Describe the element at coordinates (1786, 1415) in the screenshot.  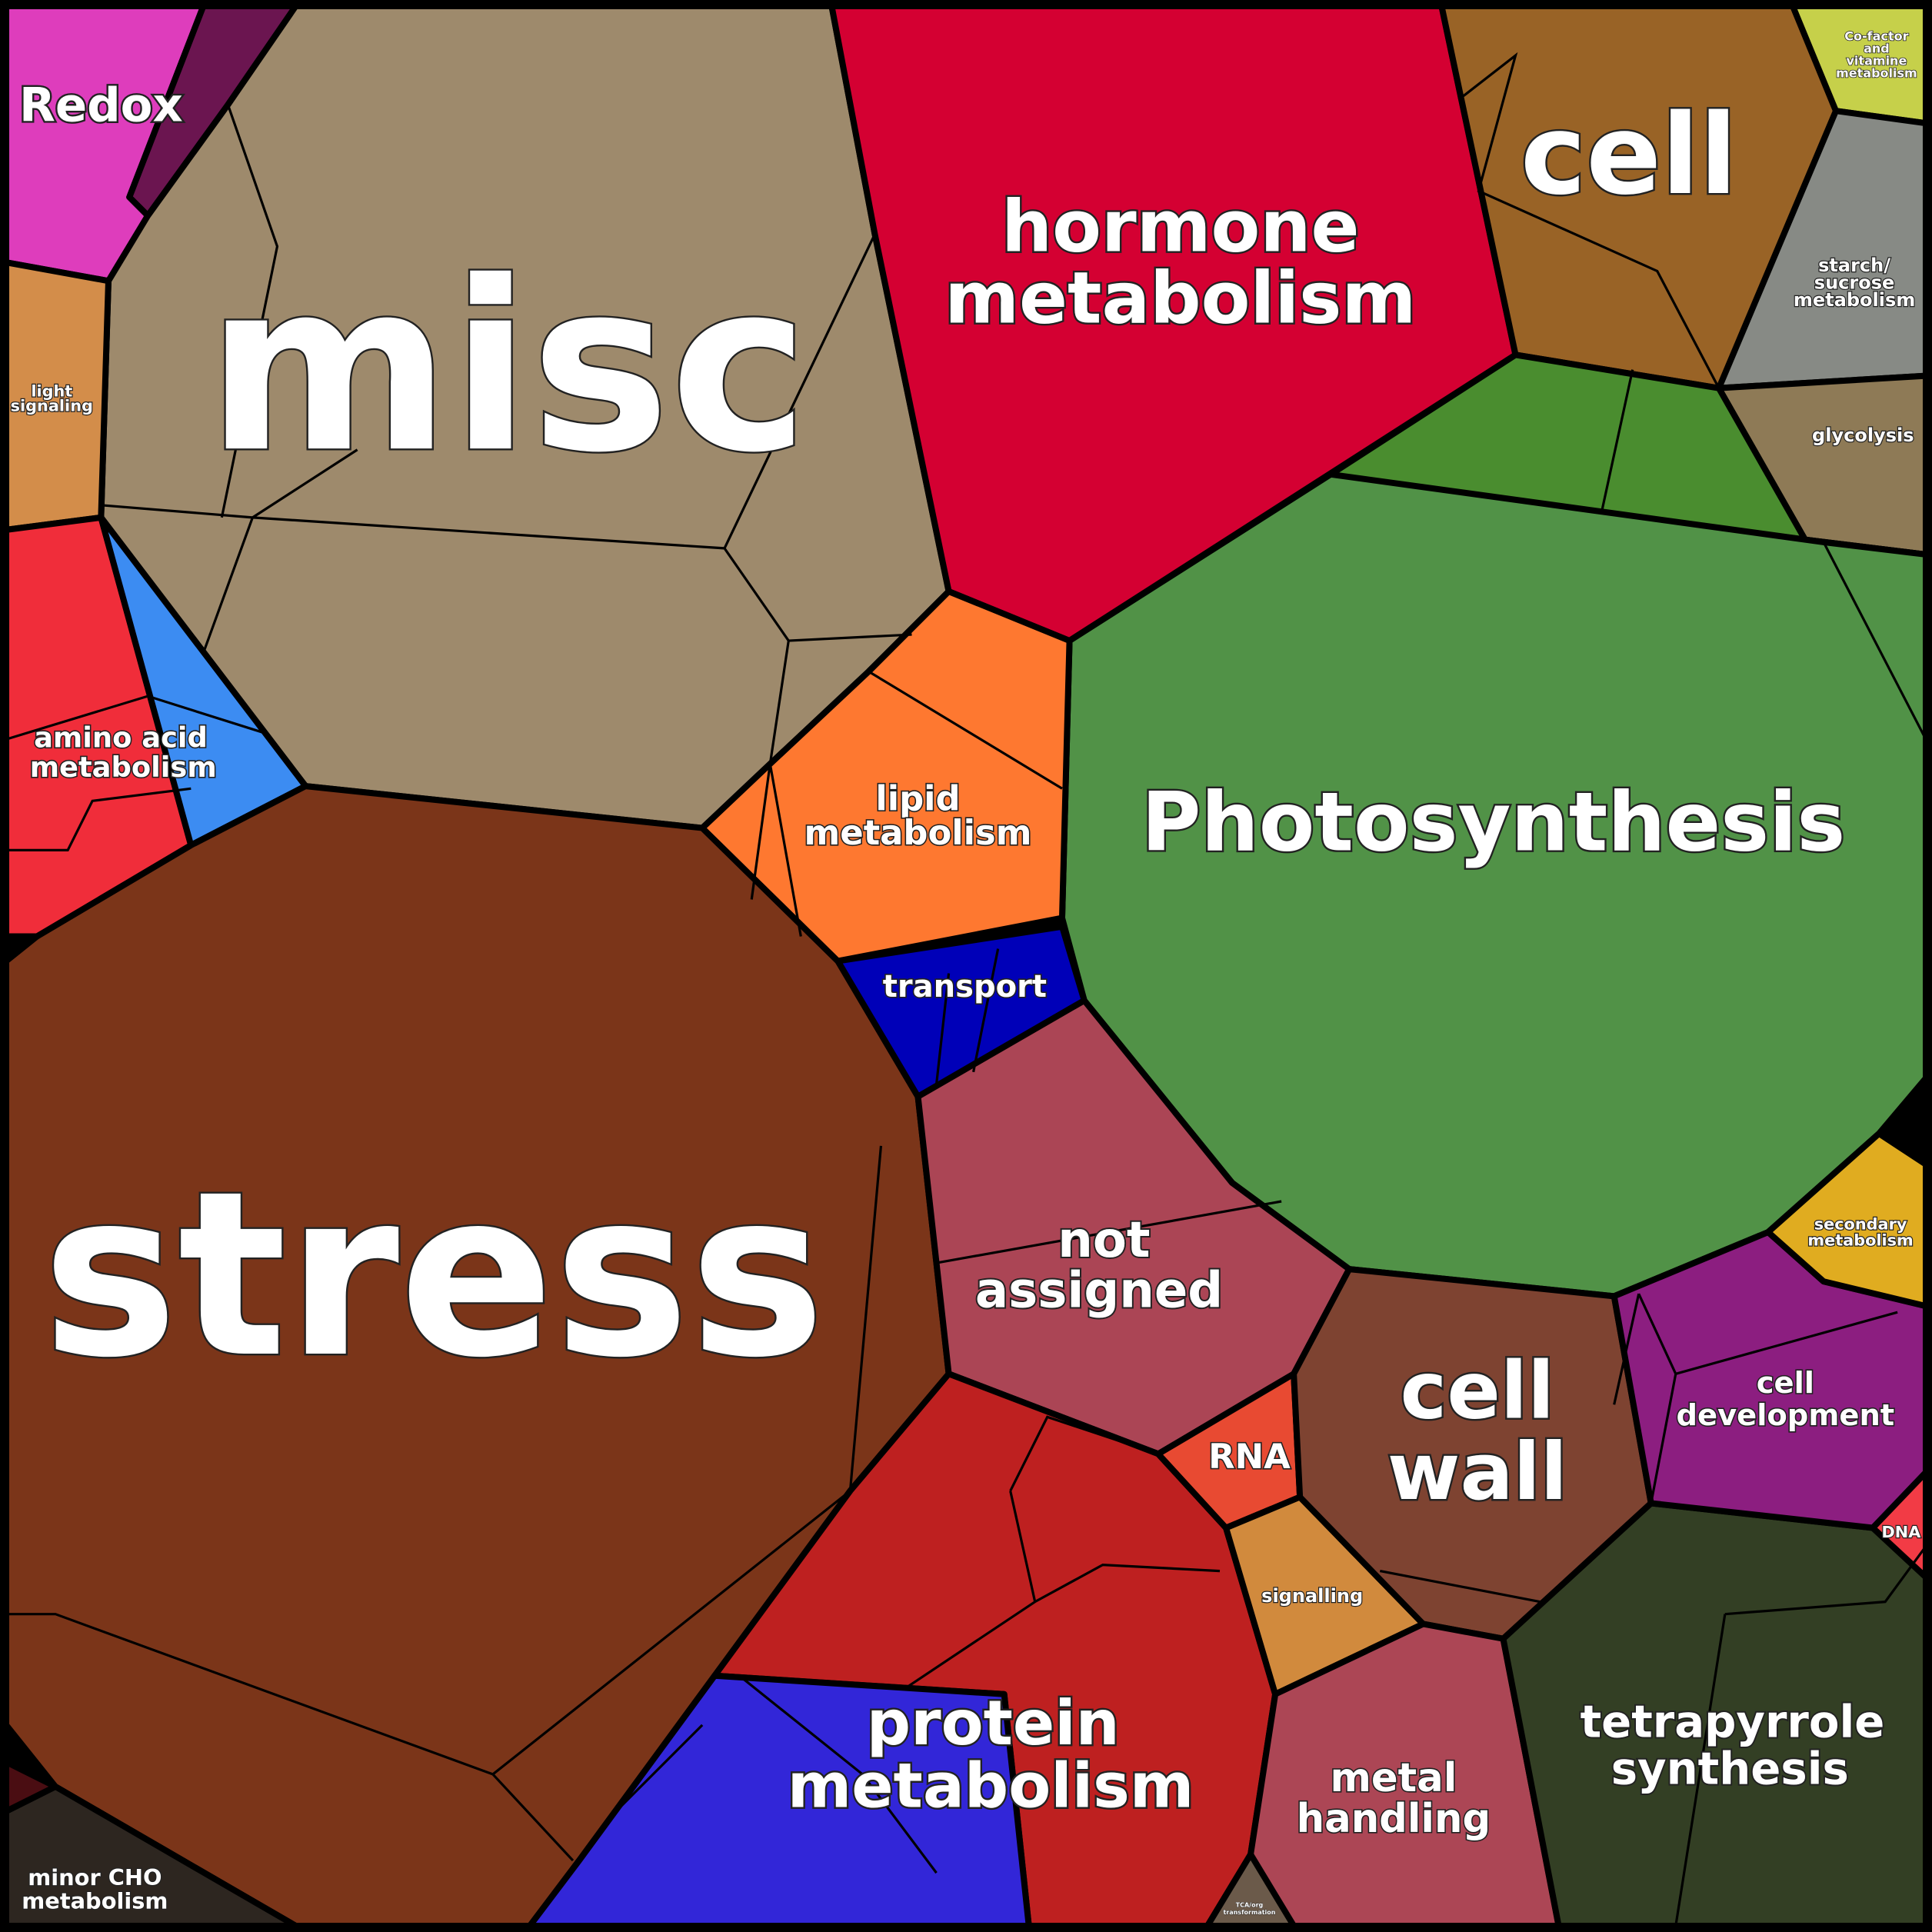
I see `cell-label: development` at that location.